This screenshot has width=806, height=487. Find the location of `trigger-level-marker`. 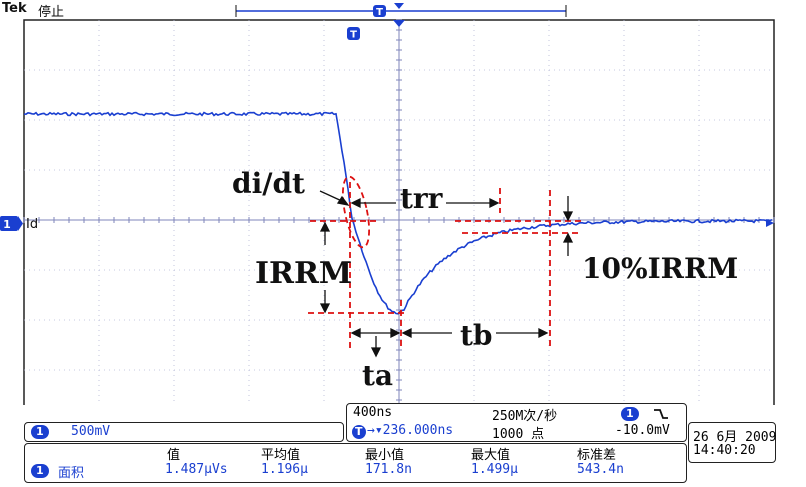

trigger-level-marker is located at coordinates (770, 223).